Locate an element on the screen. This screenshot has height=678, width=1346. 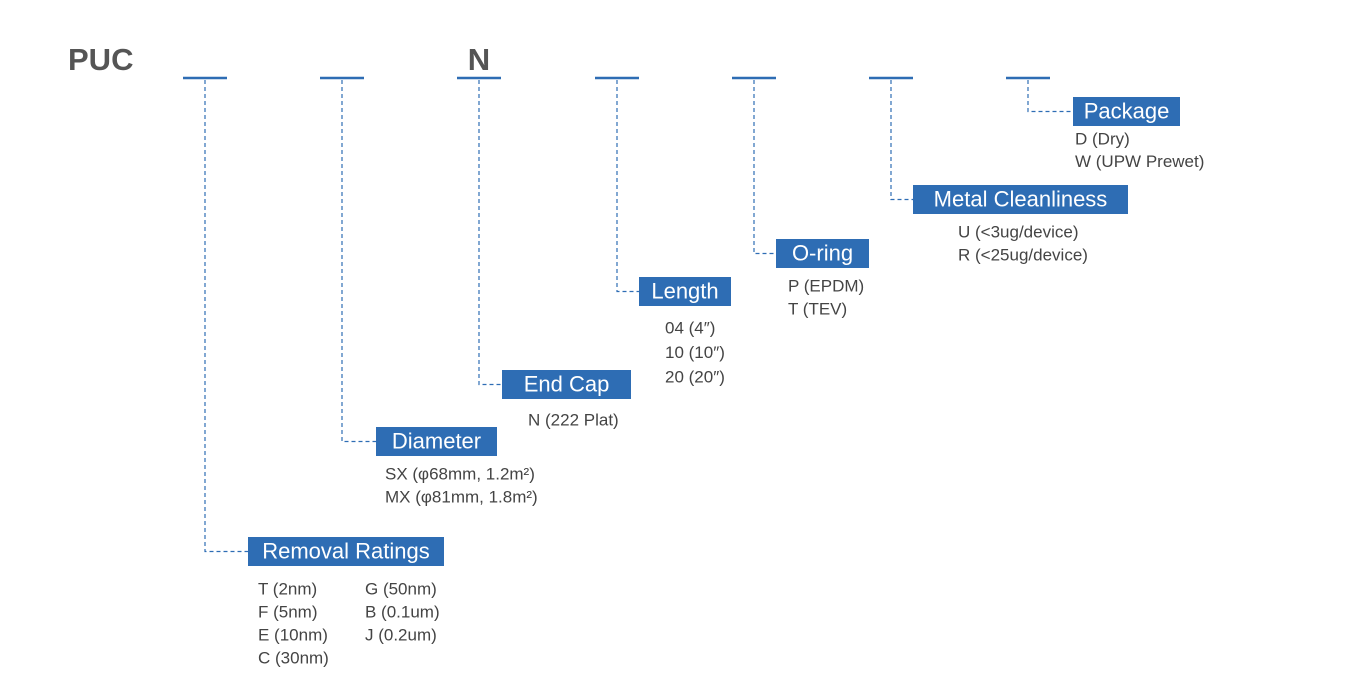
option: B (0.1um) is located at coordinates (402, 611).